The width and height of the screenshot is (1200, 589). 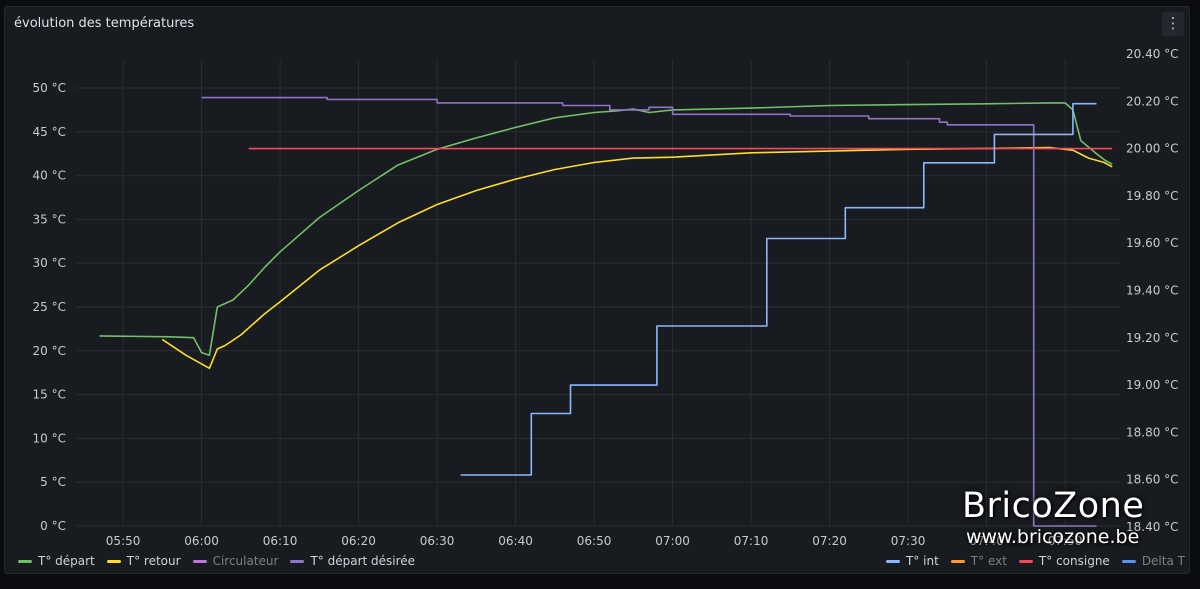 What do you see at coordinates (922, 561) in the screenshot?
I see `legend-label: T° int` at bounding box center [922, 561].